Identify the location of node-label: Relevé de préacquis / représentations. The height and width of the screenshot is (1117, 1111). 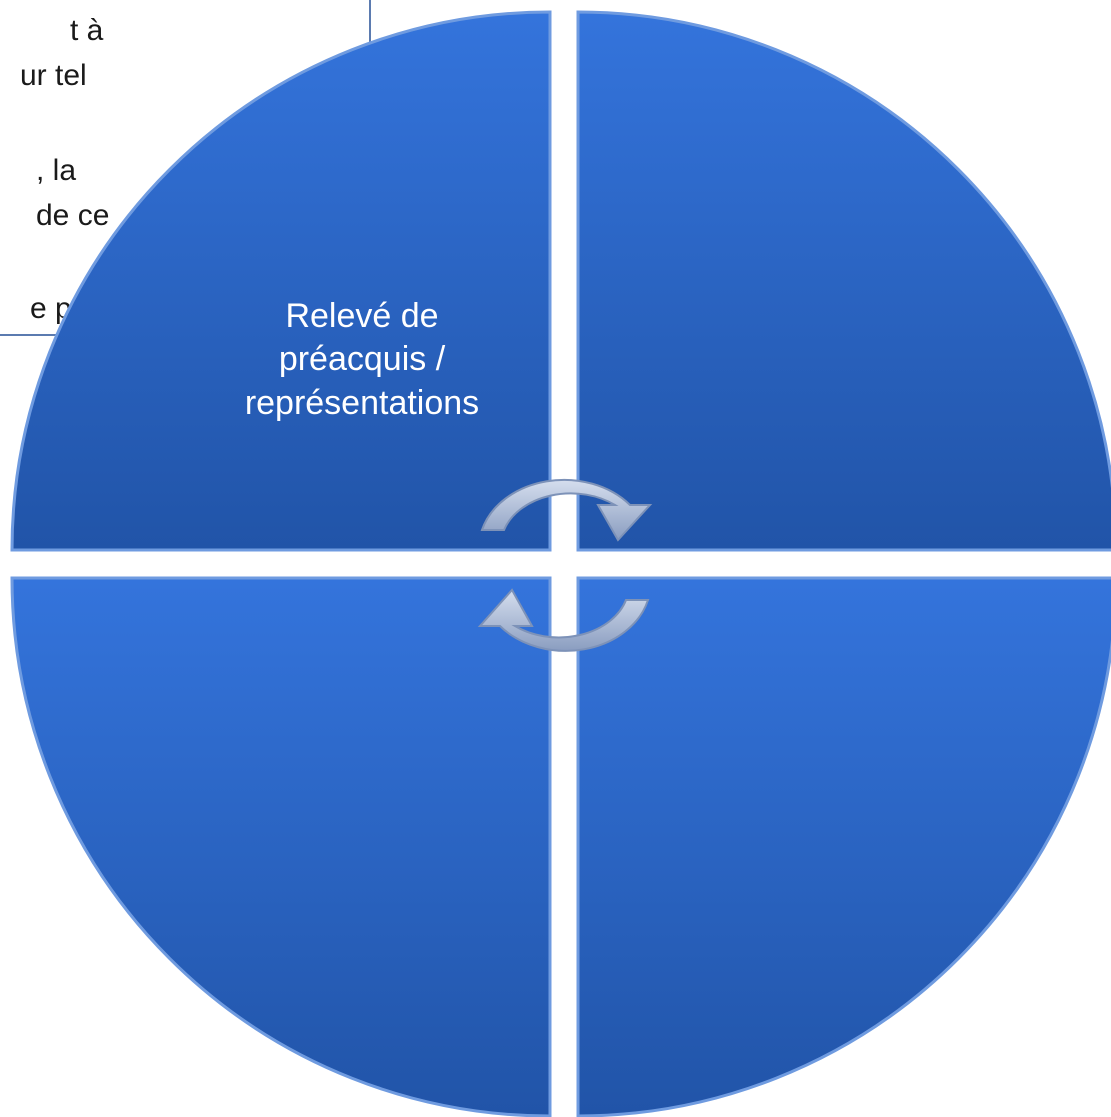
(362, 359).